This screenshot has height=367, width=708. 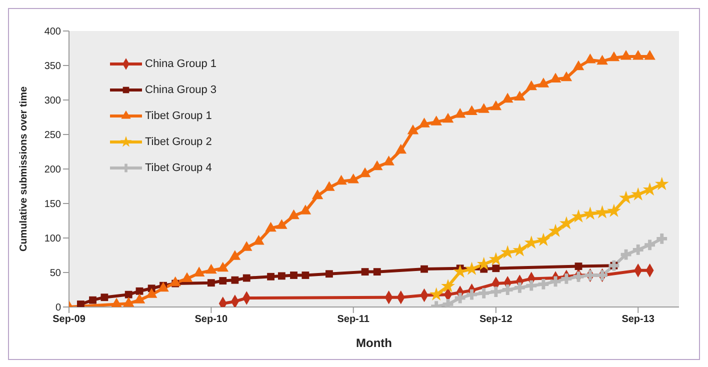 I want to click on y-tick-label: 300, so click(x=53, y=101).